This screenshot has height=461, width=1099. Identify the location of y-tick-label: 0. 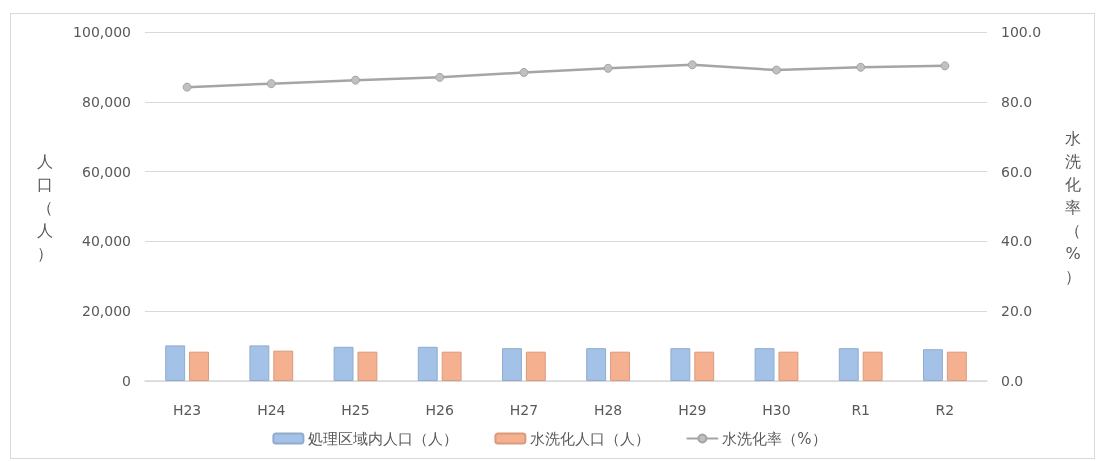
(126, 381).